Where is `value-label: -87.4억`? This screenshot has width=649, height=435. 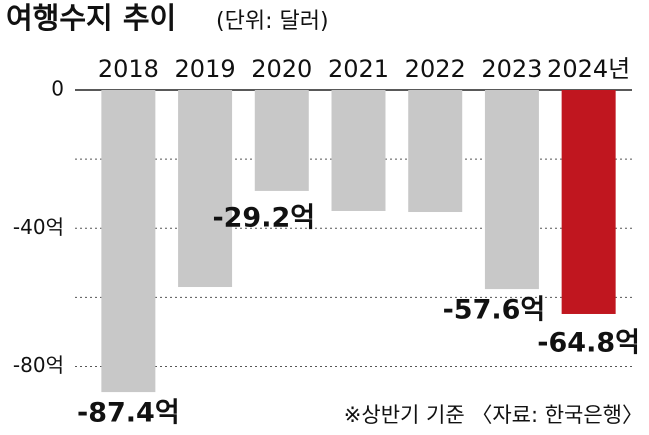
value-label: -87.4억 is located at coordinates (128, 413).